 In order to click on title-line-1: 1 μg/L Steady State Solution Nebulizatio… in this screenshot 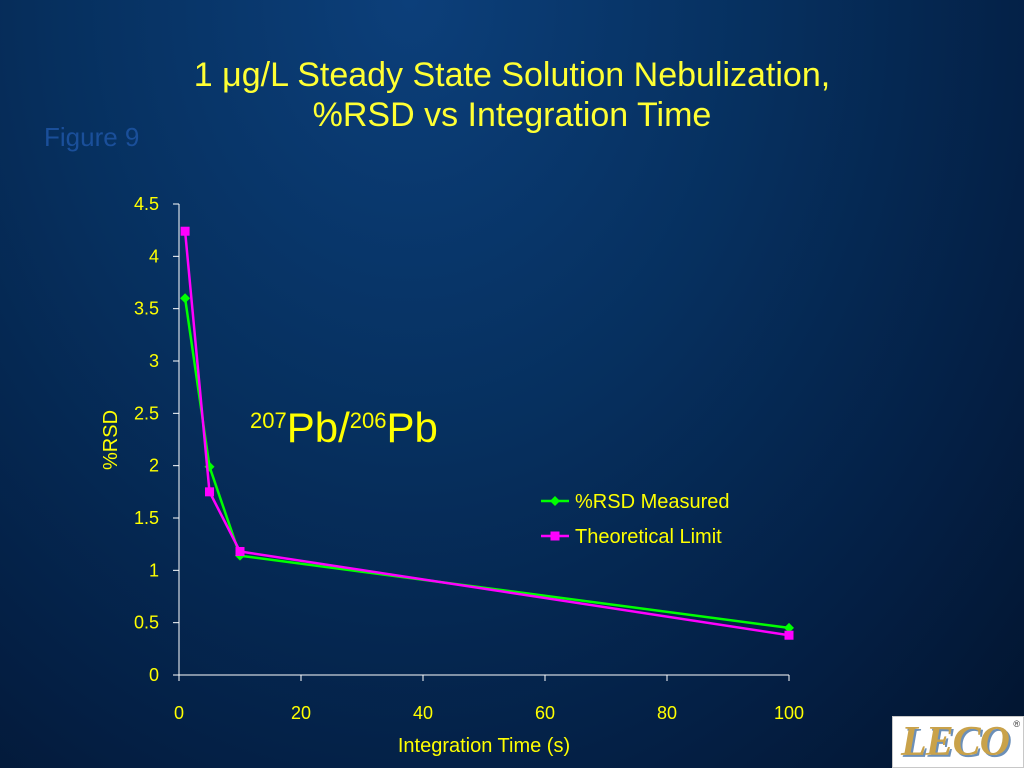, I will do `click(512, 75)`.